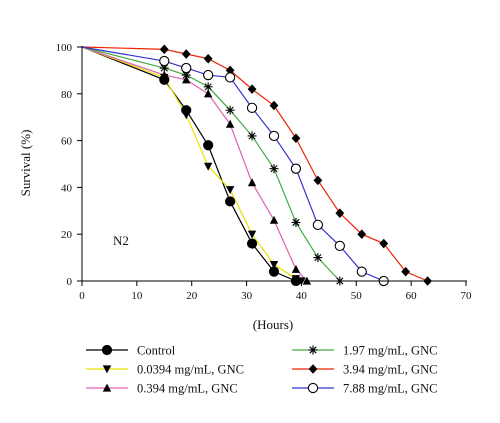  I want to click on legend-label: Control, so click(156, 351).